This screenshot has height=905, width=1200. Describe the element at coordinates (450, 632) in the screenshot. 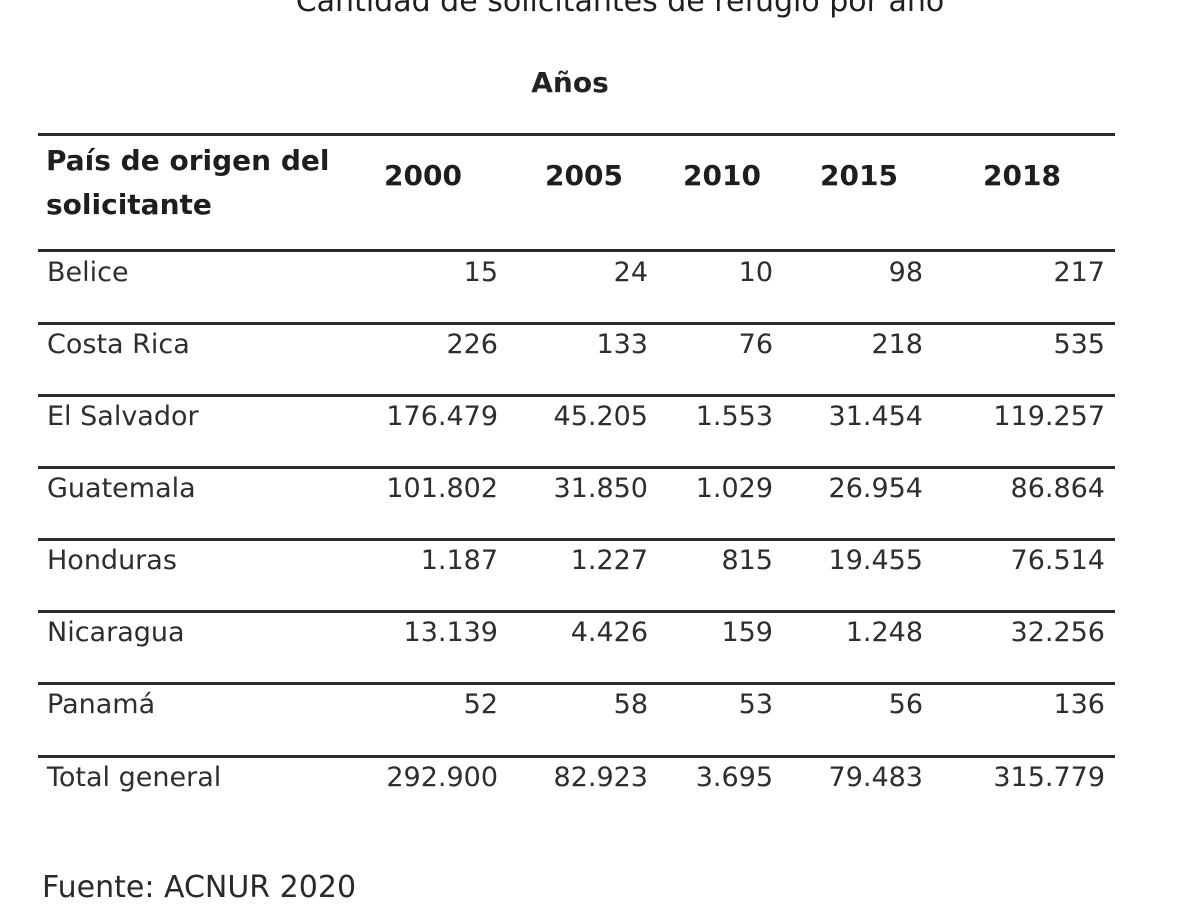

I see `value-cell-2000: 13.139` at that location.